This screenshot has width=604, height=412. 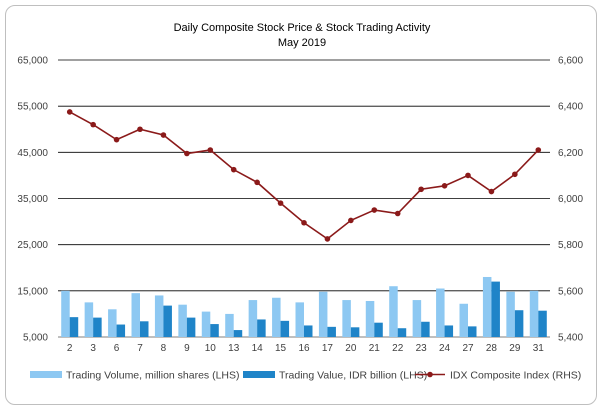 I want to click on x-tick-label: 28, so click(x=492, y=348).